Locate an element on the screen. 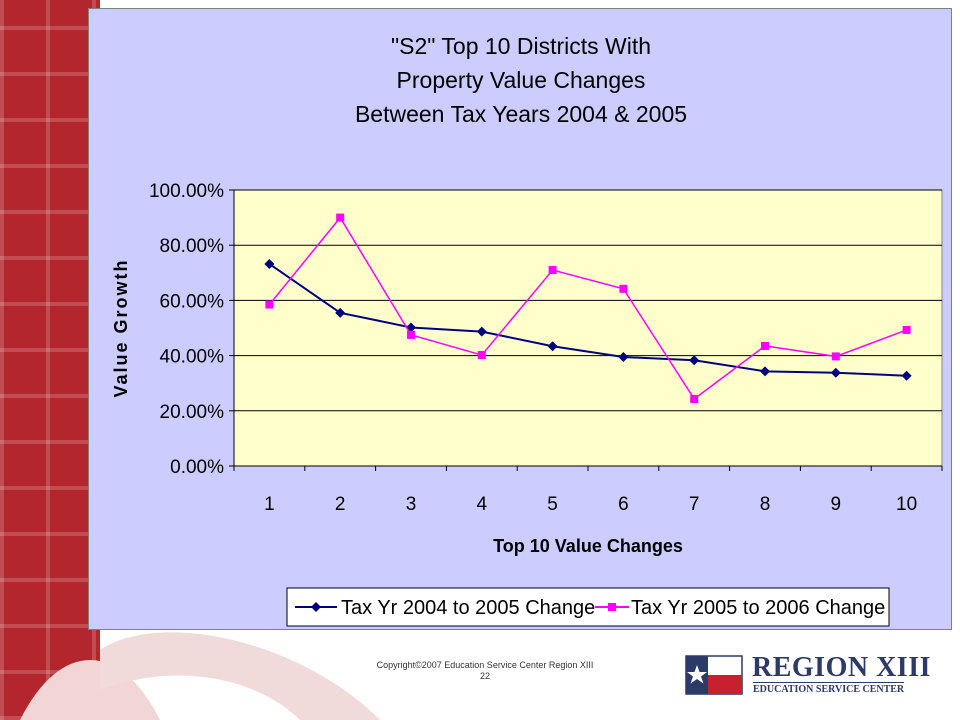 Image resolution: width=960 pixels, height=720 pixels. x-tick-label: 3 is located at coordinates (411, 504).